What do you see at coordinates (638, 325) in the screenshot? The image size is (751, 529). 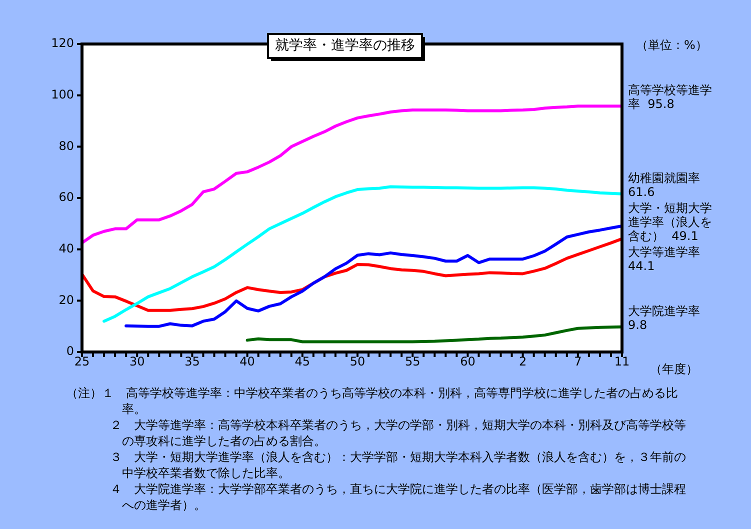 I see `data-label: 9.8` at bounding box center [638, 325].